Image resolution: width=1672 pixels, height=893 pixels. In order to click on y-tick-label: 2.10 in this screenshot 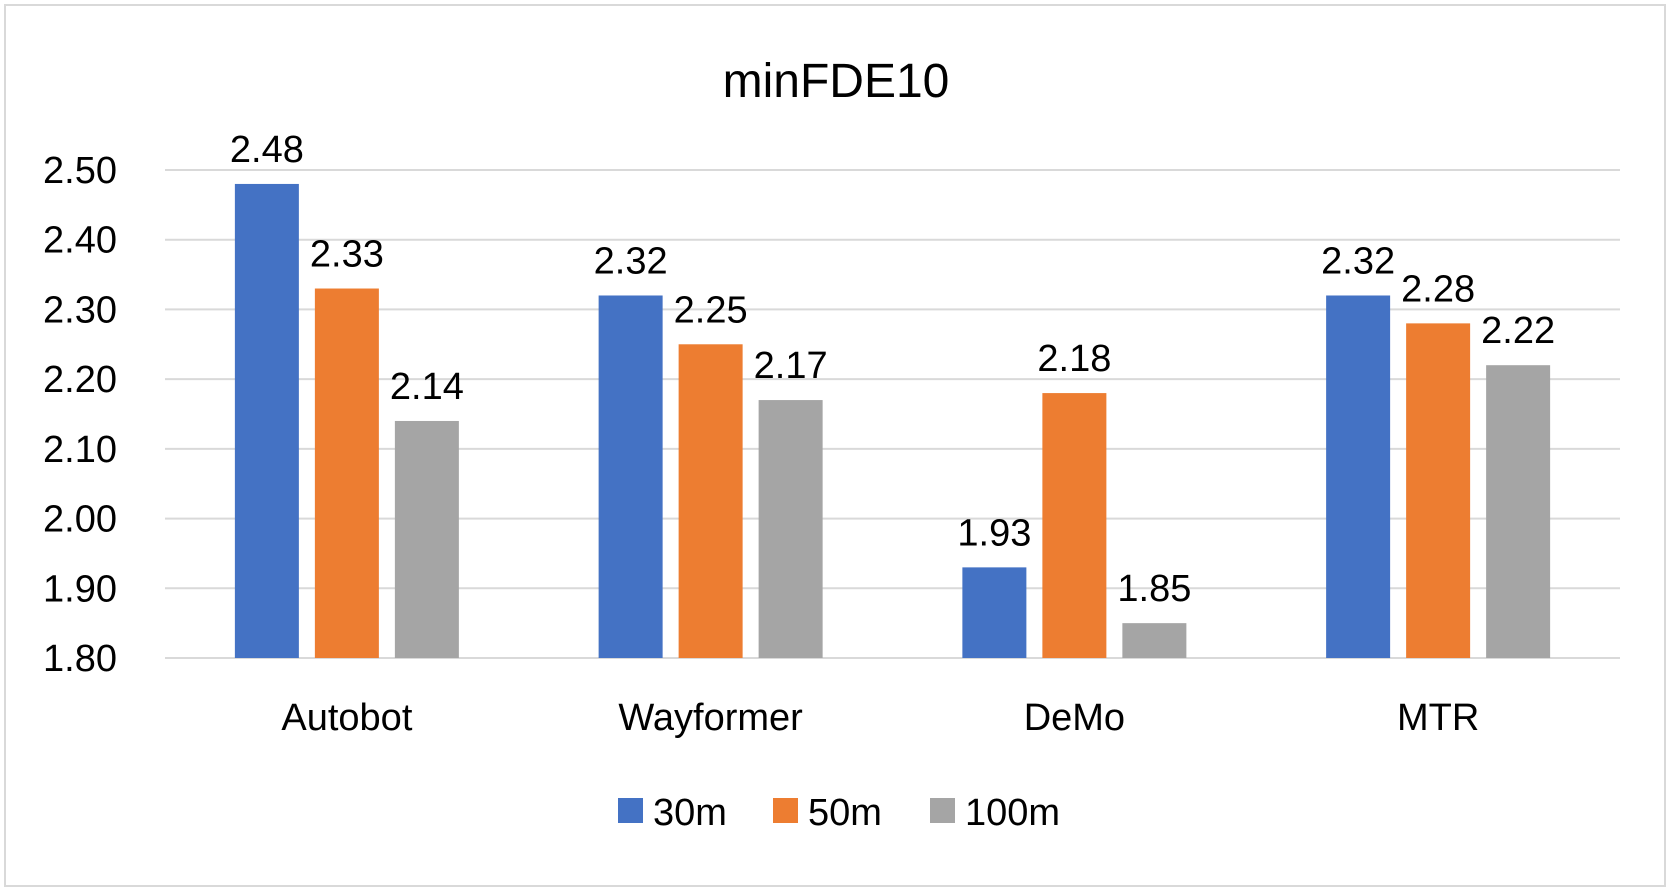, I will do `click(80, 450)`.